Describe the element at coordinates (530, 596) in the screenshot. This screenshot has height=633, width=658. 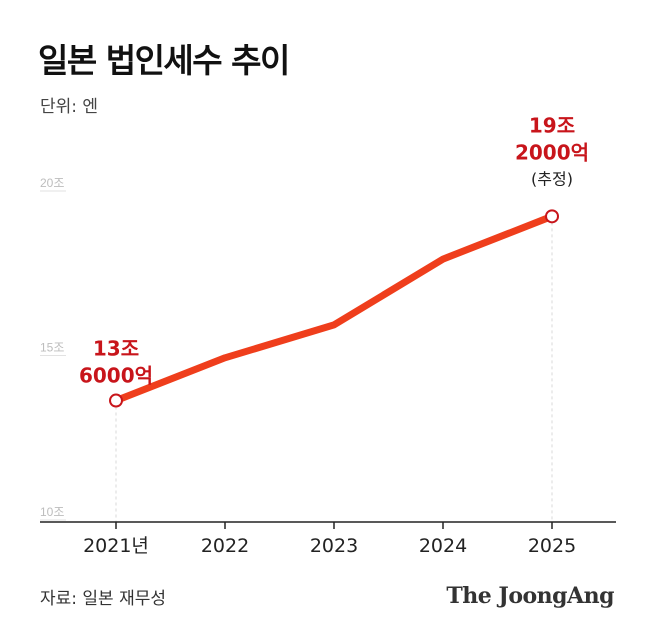
I see `brand-logo: The JoongAng` at that location.